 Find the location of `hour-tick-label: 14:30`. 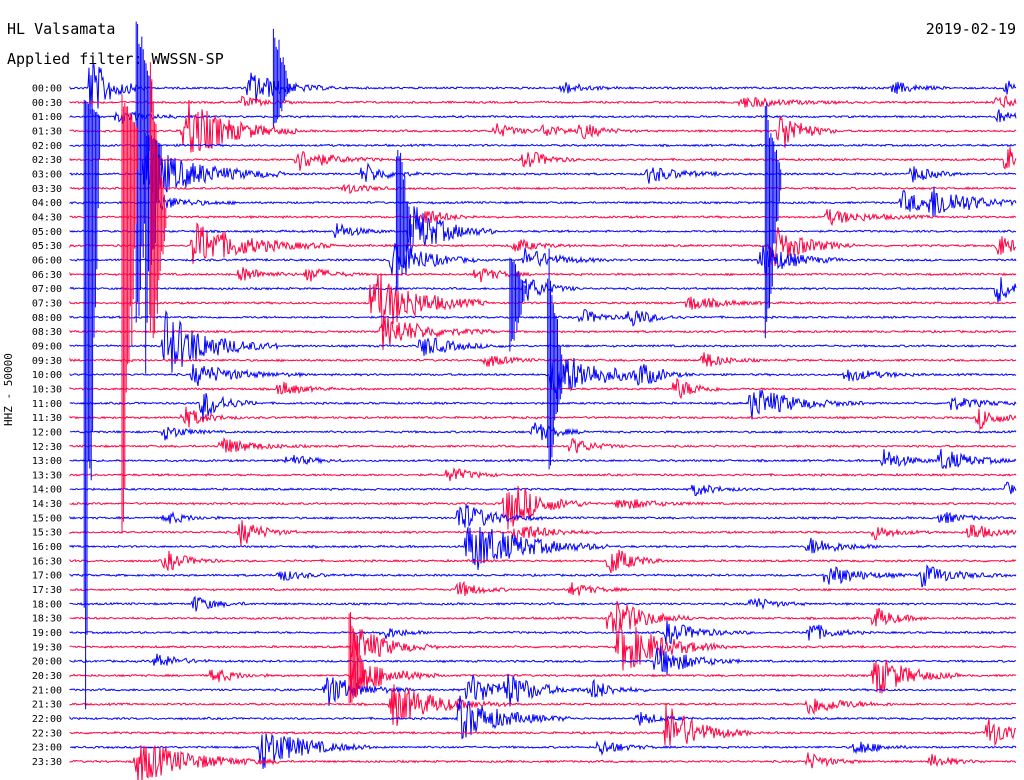

hour-tick-label: 14:30 is located at coordinates (47, 504).